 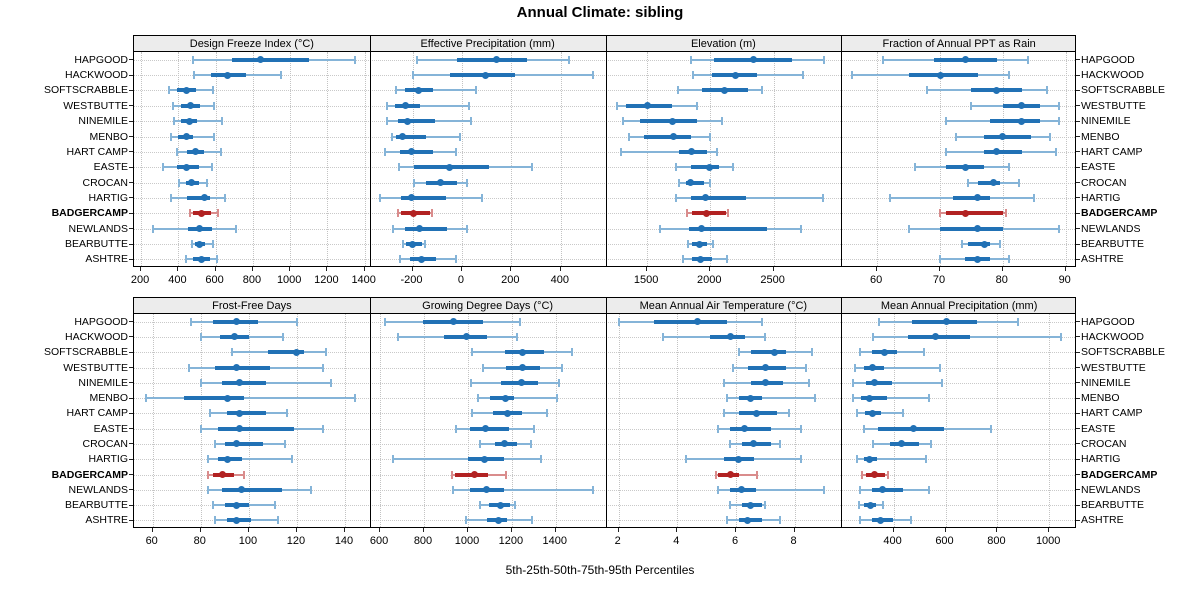 What do you see at coordinates (959, 43) in the screenshot?
I see `panel-header: Fraction of Annual PPT as Rain` at bounding box center [959, 43].